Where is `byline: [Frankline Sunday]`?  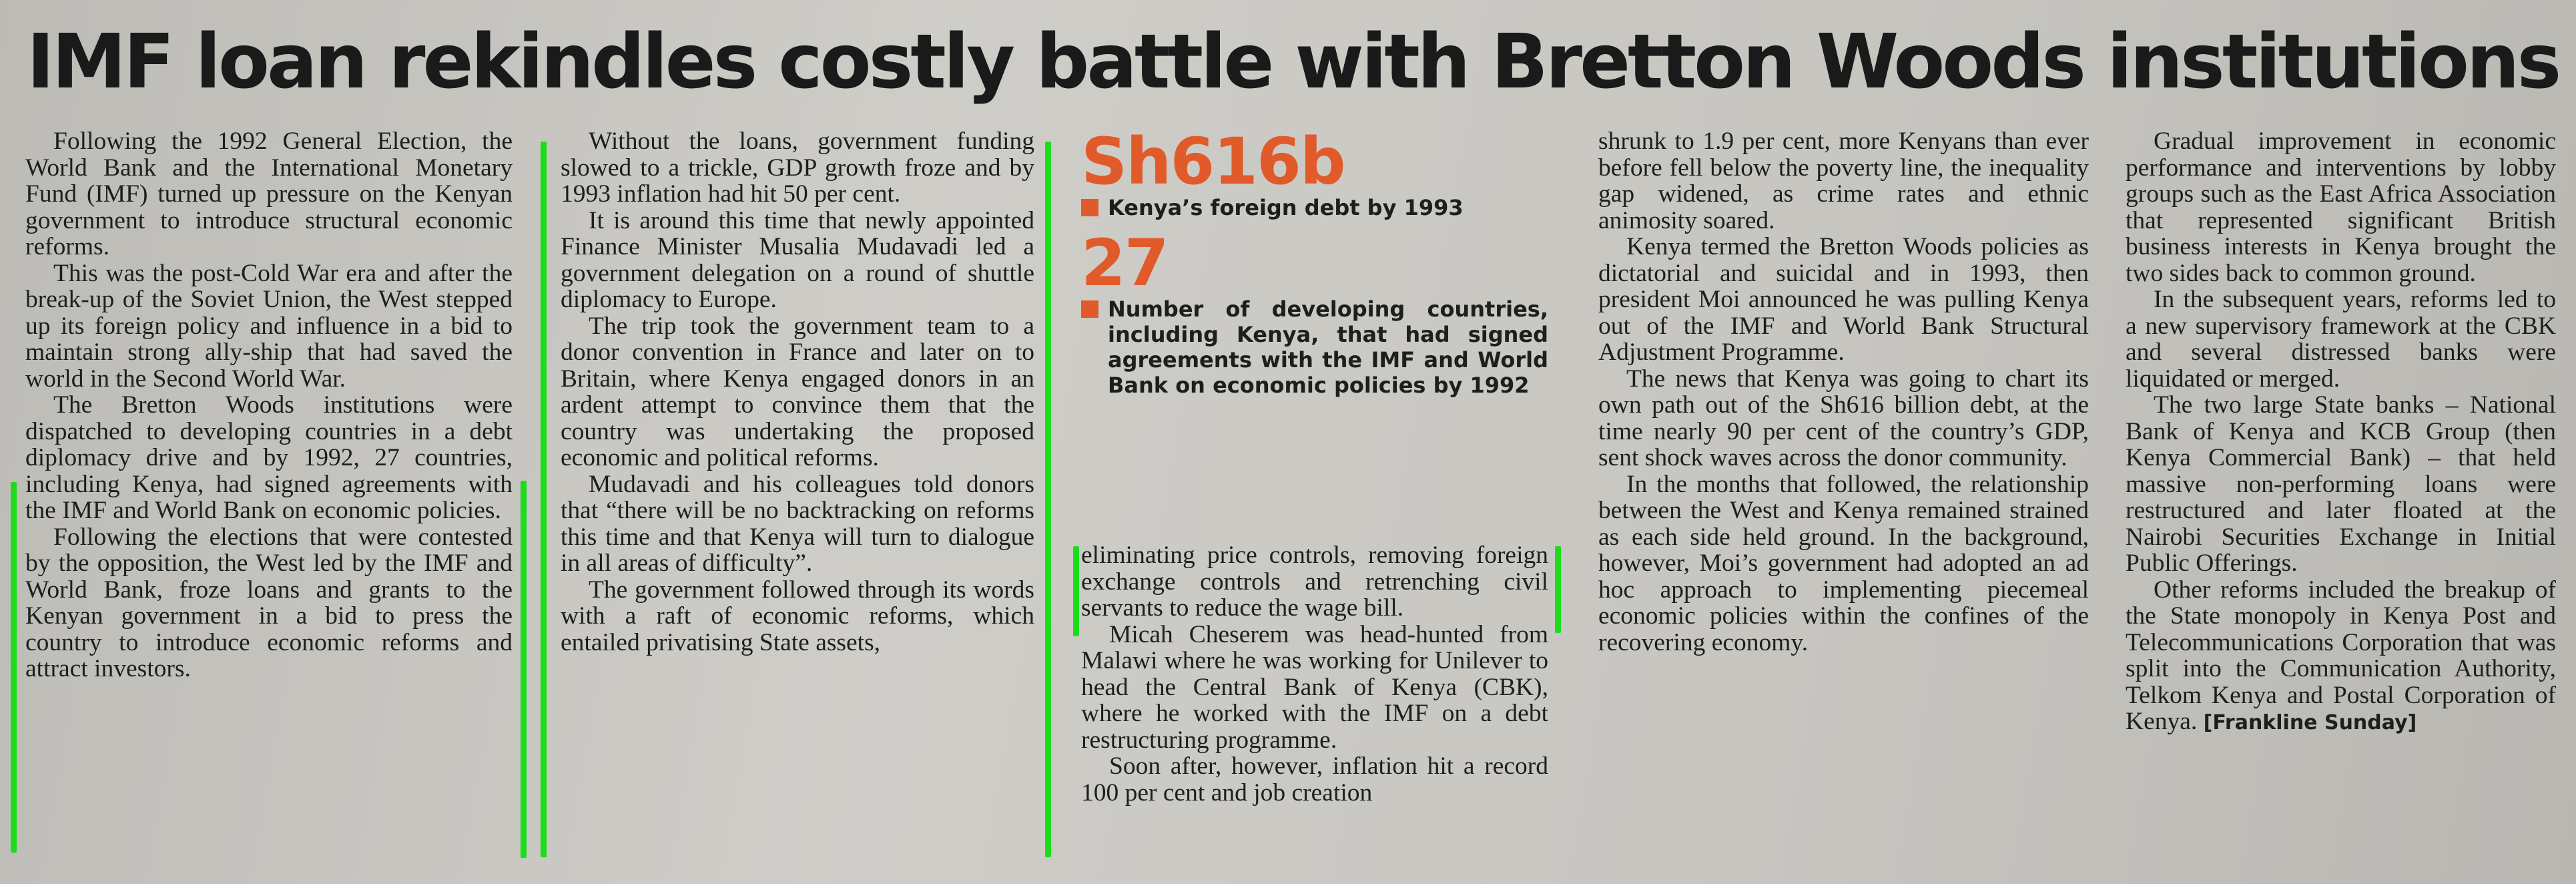 byline: [Frankline Sunday] is located at coordinates (2310, 722).